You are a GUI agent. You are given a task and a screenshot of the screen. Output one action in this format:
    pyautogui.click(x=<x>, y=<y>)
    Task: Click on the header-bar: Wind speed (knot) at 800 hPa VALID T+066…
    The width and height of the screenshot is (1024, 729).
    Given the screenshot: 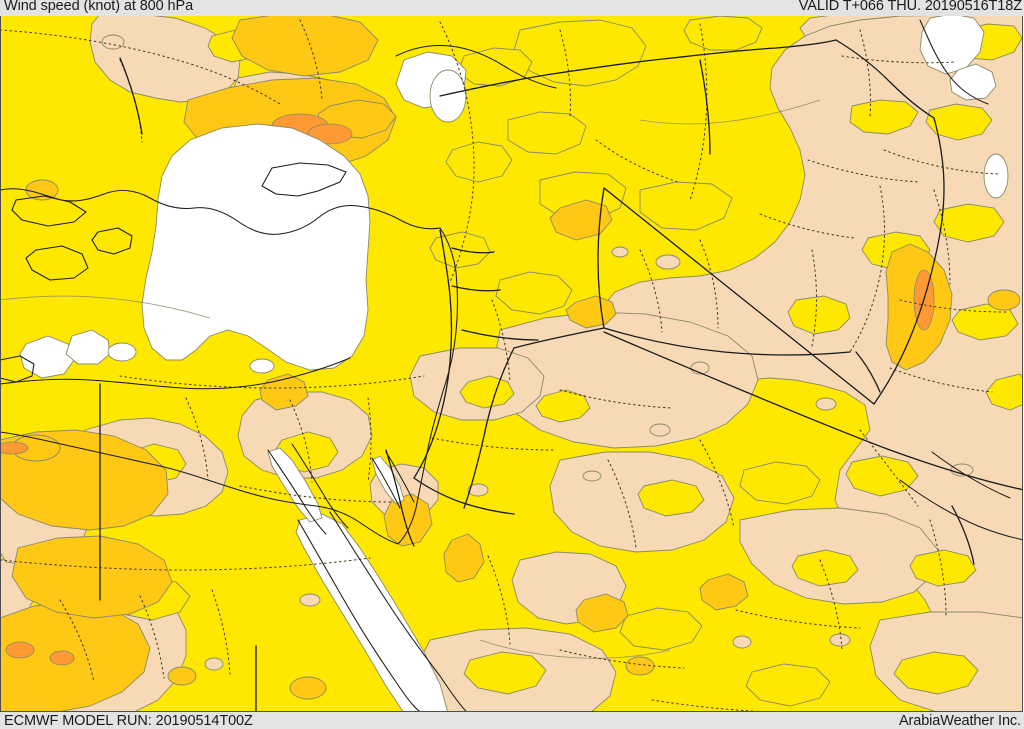 What is the action you would take?
    pyautogui.click(x=512, y=8)
    